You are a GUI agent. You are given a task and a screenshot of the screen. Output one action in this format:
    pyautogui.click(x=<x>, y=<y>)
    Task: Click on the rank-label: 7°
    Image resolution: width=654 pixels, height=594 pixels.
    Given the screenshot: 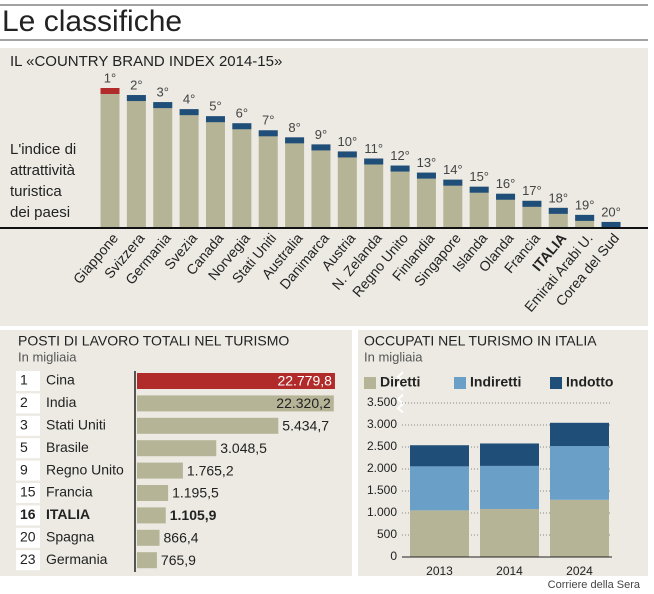 What is the action you would take?
    pyautogui.click(x=268, y=120)
    